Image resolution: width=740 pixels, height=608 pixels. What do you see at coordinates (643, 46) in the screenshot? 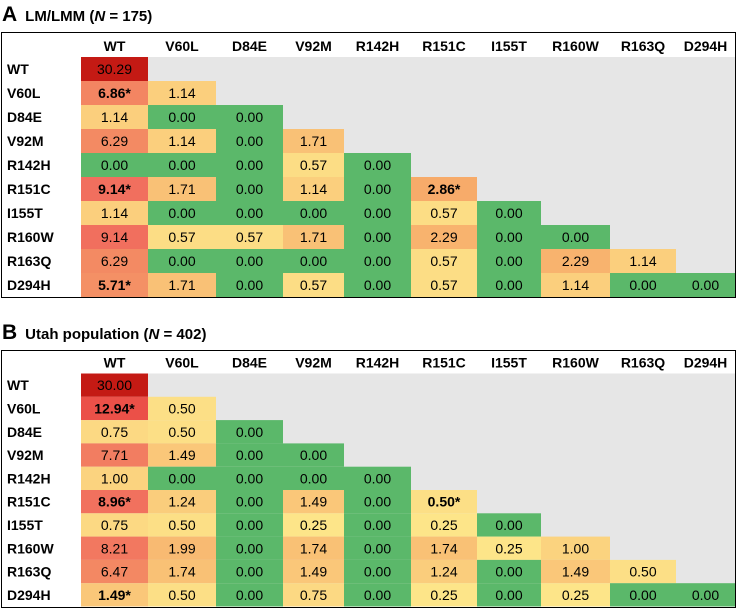
I see `column-header: R163Q` at bounding box center [643, 46].